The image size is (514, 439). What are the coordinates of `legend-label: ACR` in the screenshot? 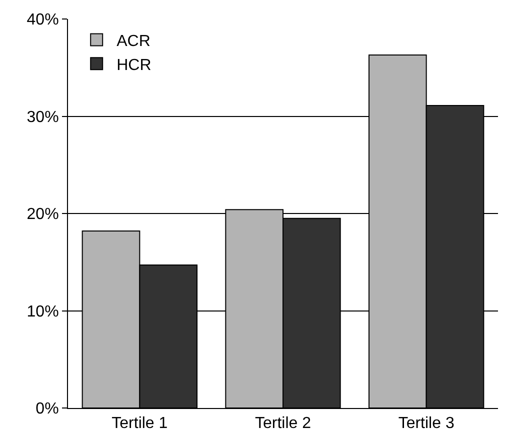 It's located at (133, 41).